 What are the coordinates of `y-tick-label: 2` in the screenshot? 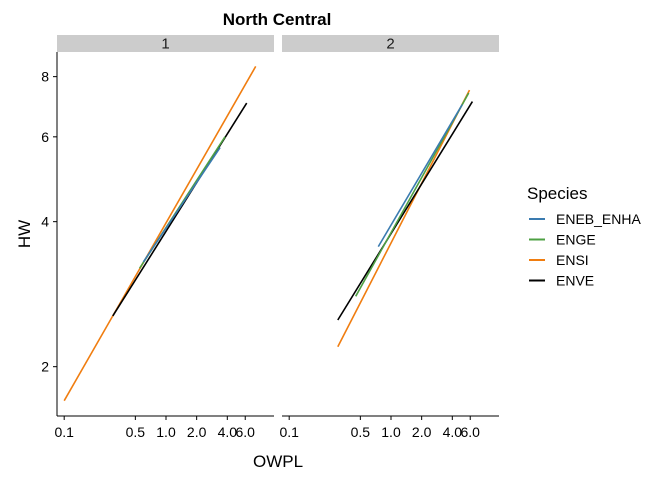 It's located at (45, 367).